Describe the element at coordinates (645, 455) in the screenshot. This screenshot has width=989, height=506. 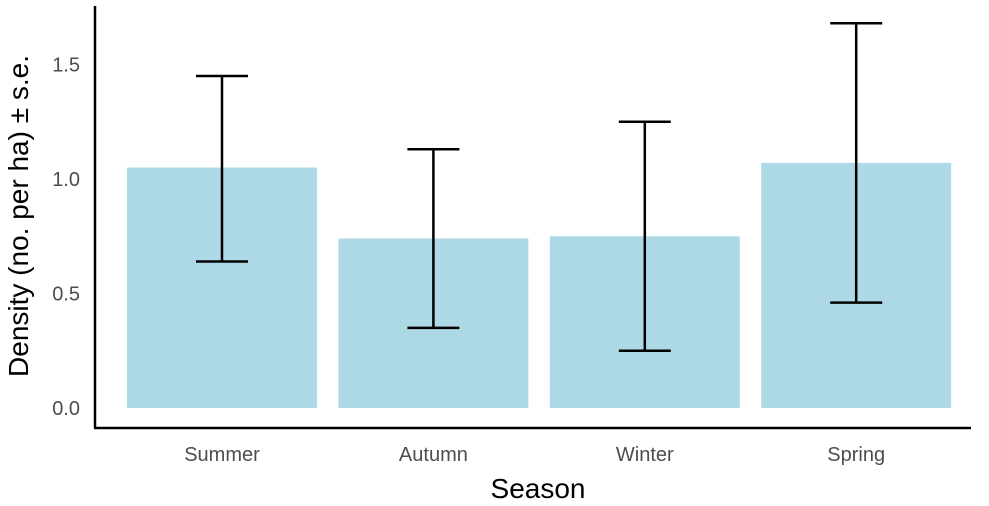
I see `x-tick-label-winter: Winter` at that location.